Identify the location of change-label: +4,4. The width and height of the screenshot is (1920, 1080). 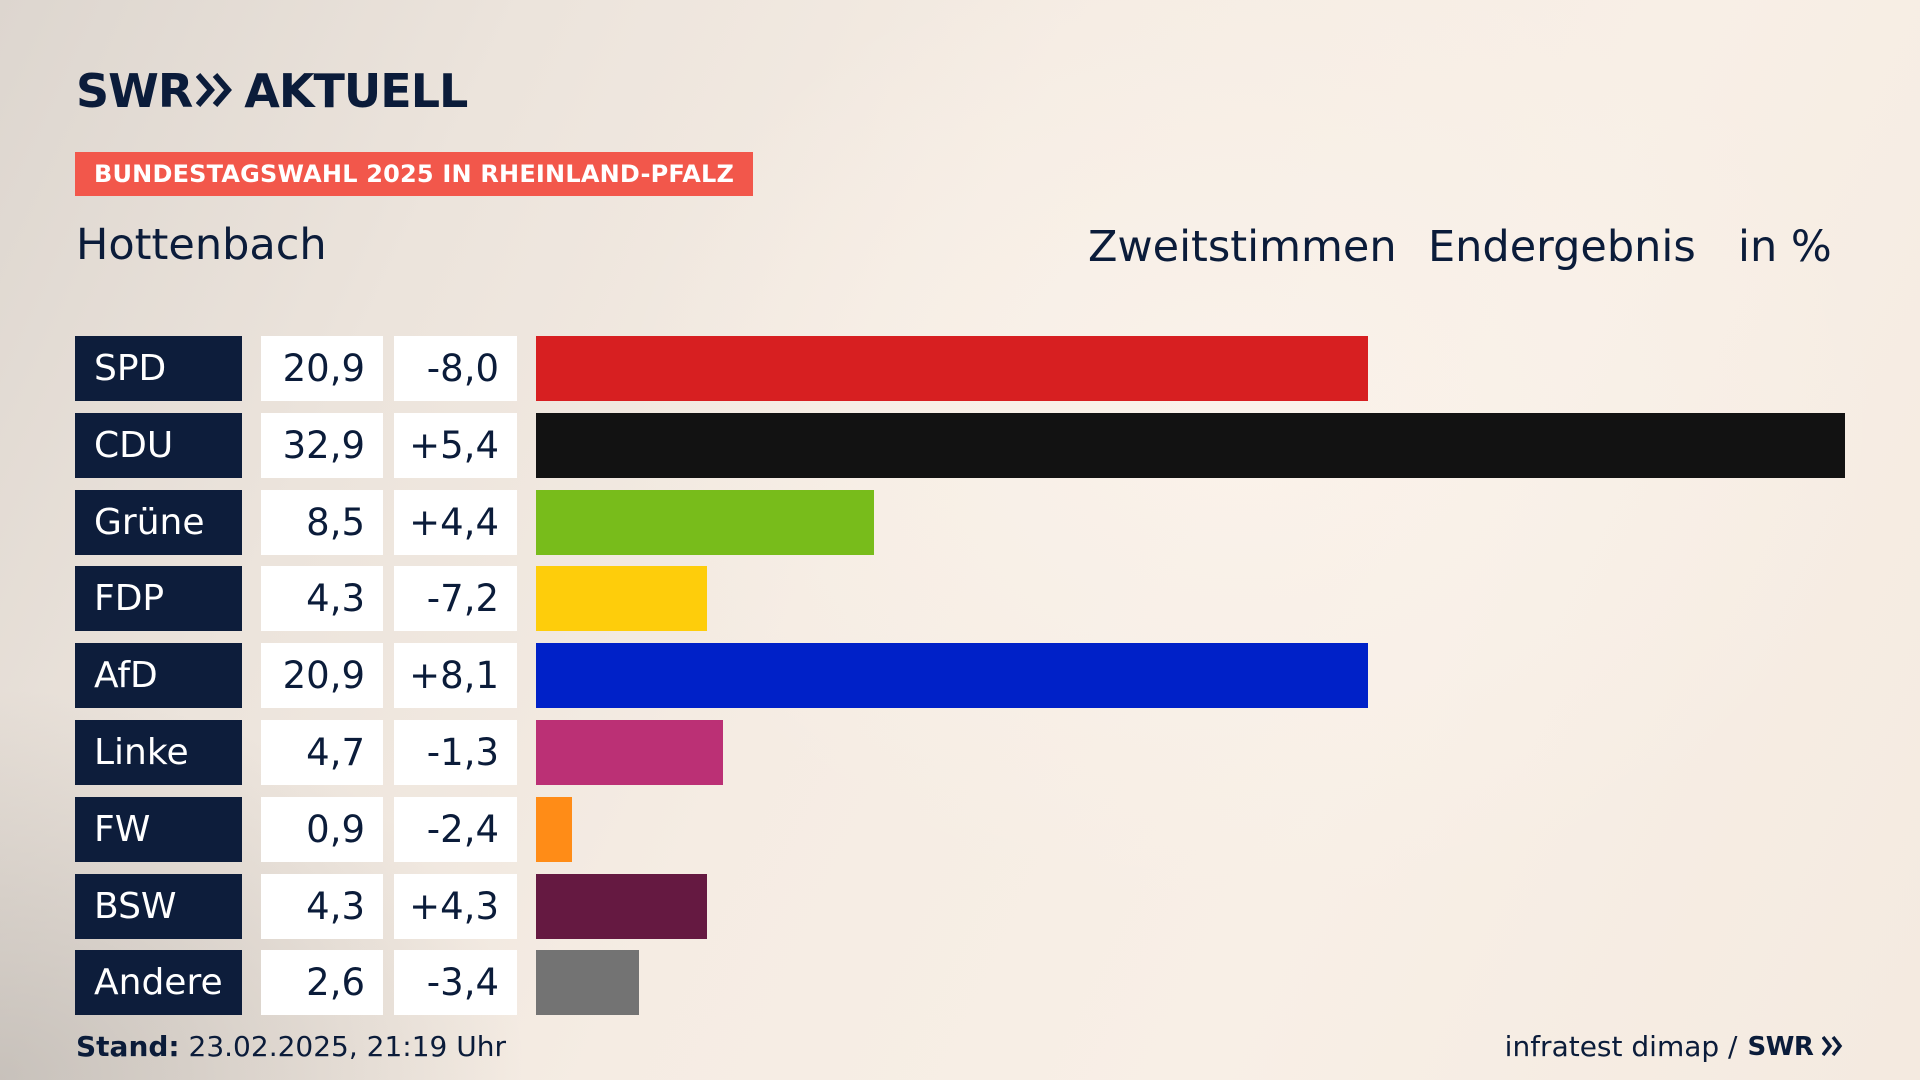
(455, 522).